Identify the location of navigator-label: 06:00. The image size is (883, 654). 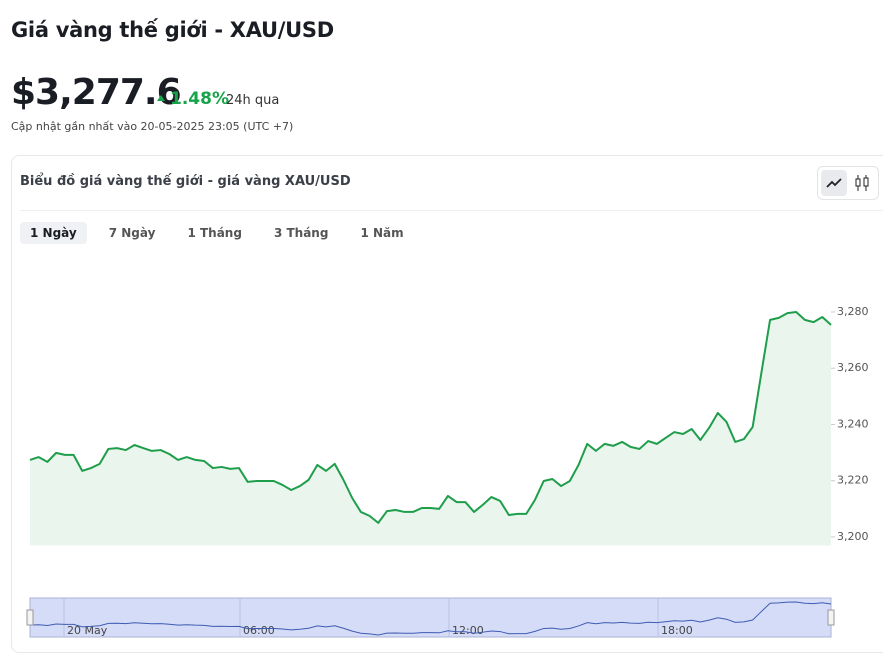
(259, 630).